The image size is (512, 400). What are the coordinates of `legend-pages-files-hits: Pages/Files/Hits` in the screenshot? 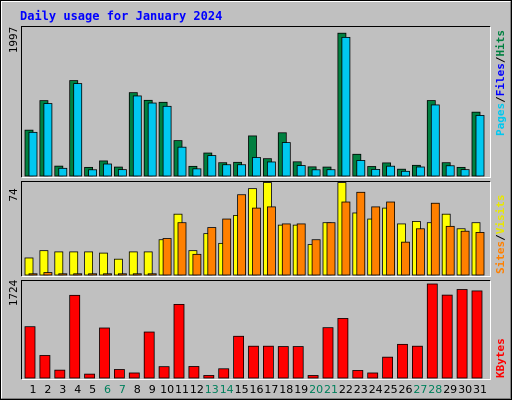 It's located at (500, 83).